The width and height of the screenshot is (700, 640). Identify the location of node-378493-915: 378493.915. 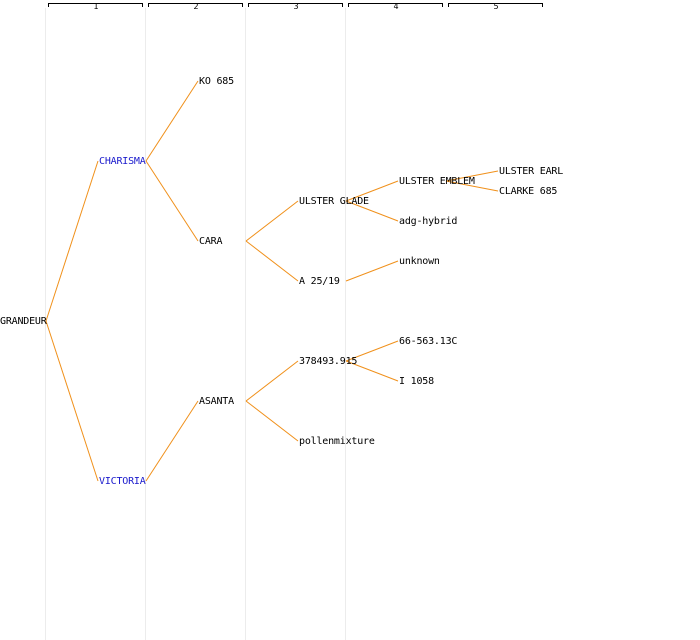
(328, 361).